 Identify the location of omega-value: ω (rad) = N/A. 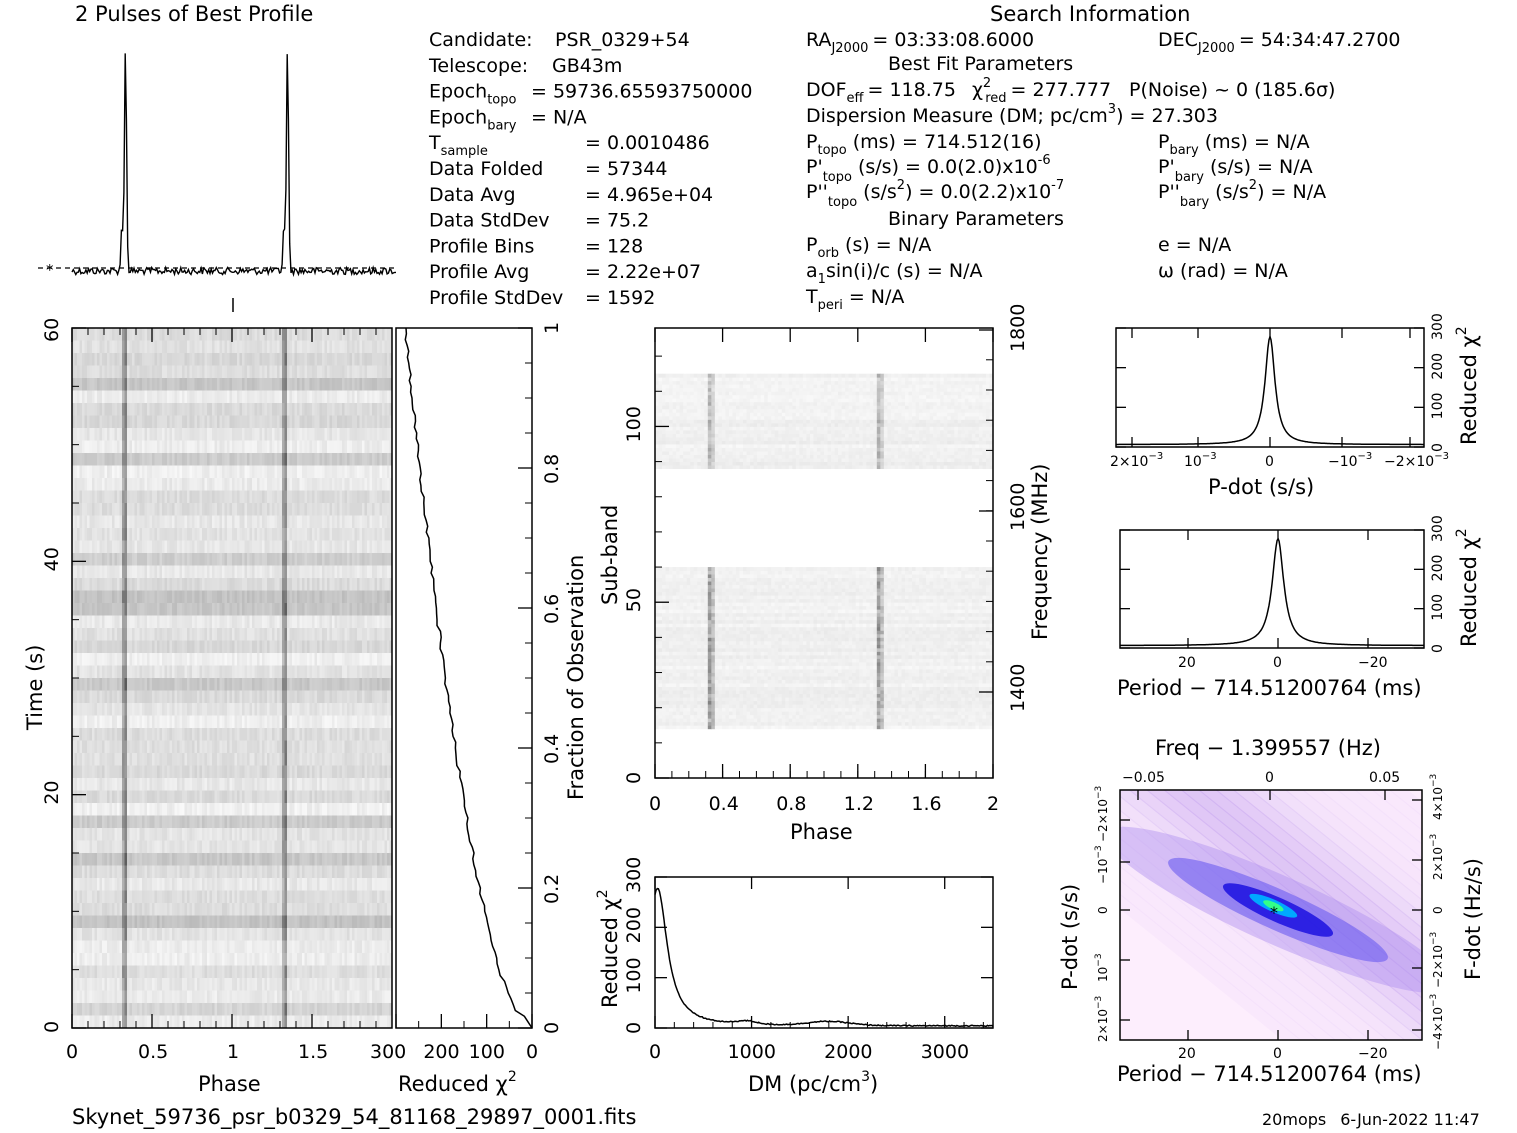
(1223, 271).